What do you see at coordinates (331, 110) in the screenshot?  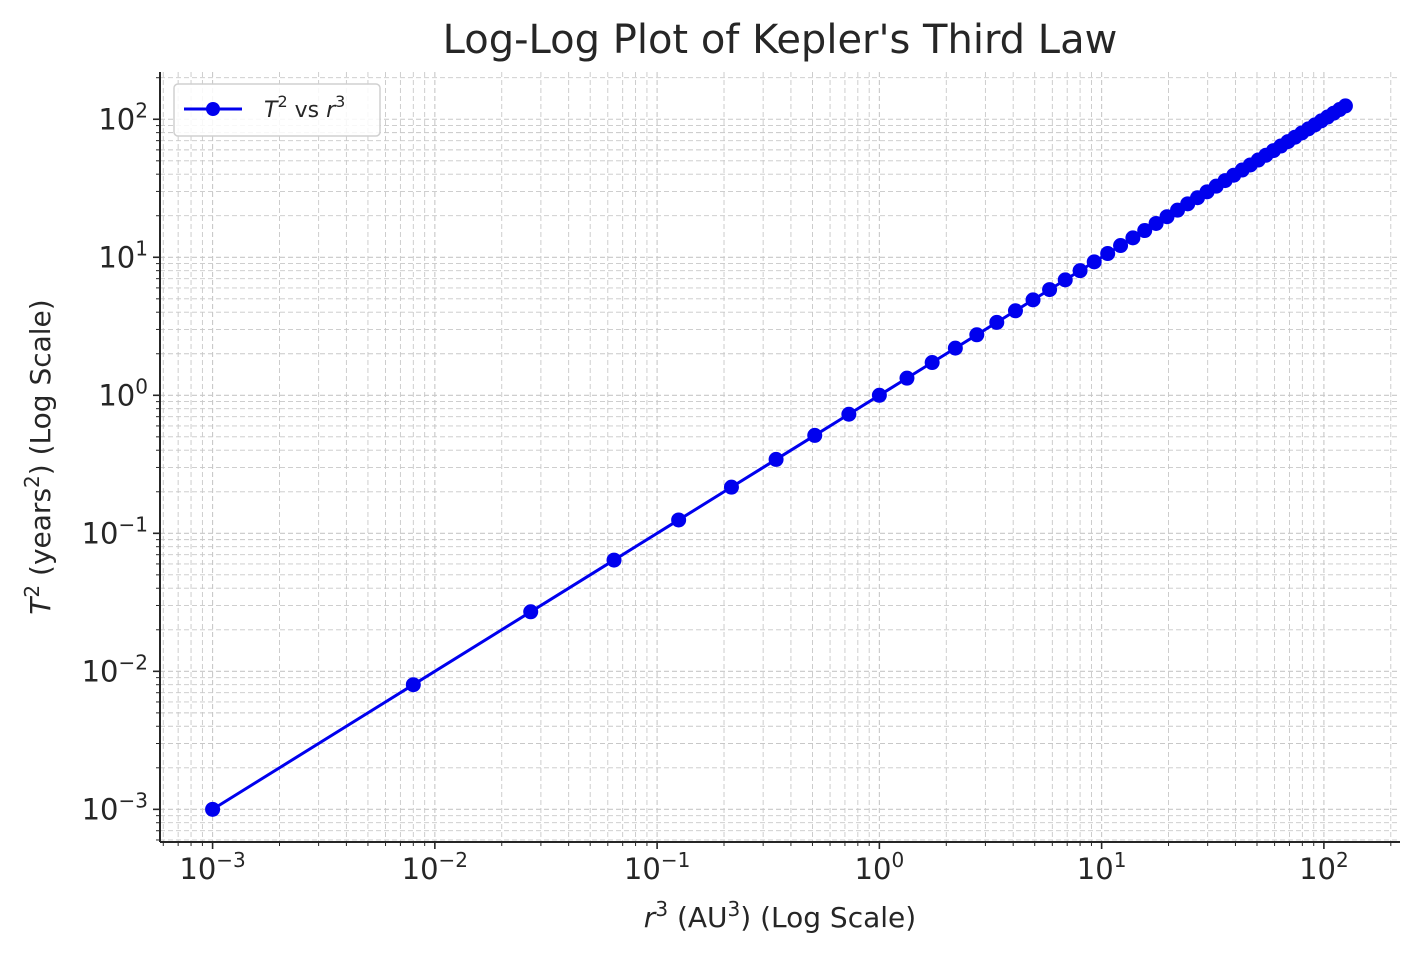 I see `legend-b: r` at bounding box center [331, 110].